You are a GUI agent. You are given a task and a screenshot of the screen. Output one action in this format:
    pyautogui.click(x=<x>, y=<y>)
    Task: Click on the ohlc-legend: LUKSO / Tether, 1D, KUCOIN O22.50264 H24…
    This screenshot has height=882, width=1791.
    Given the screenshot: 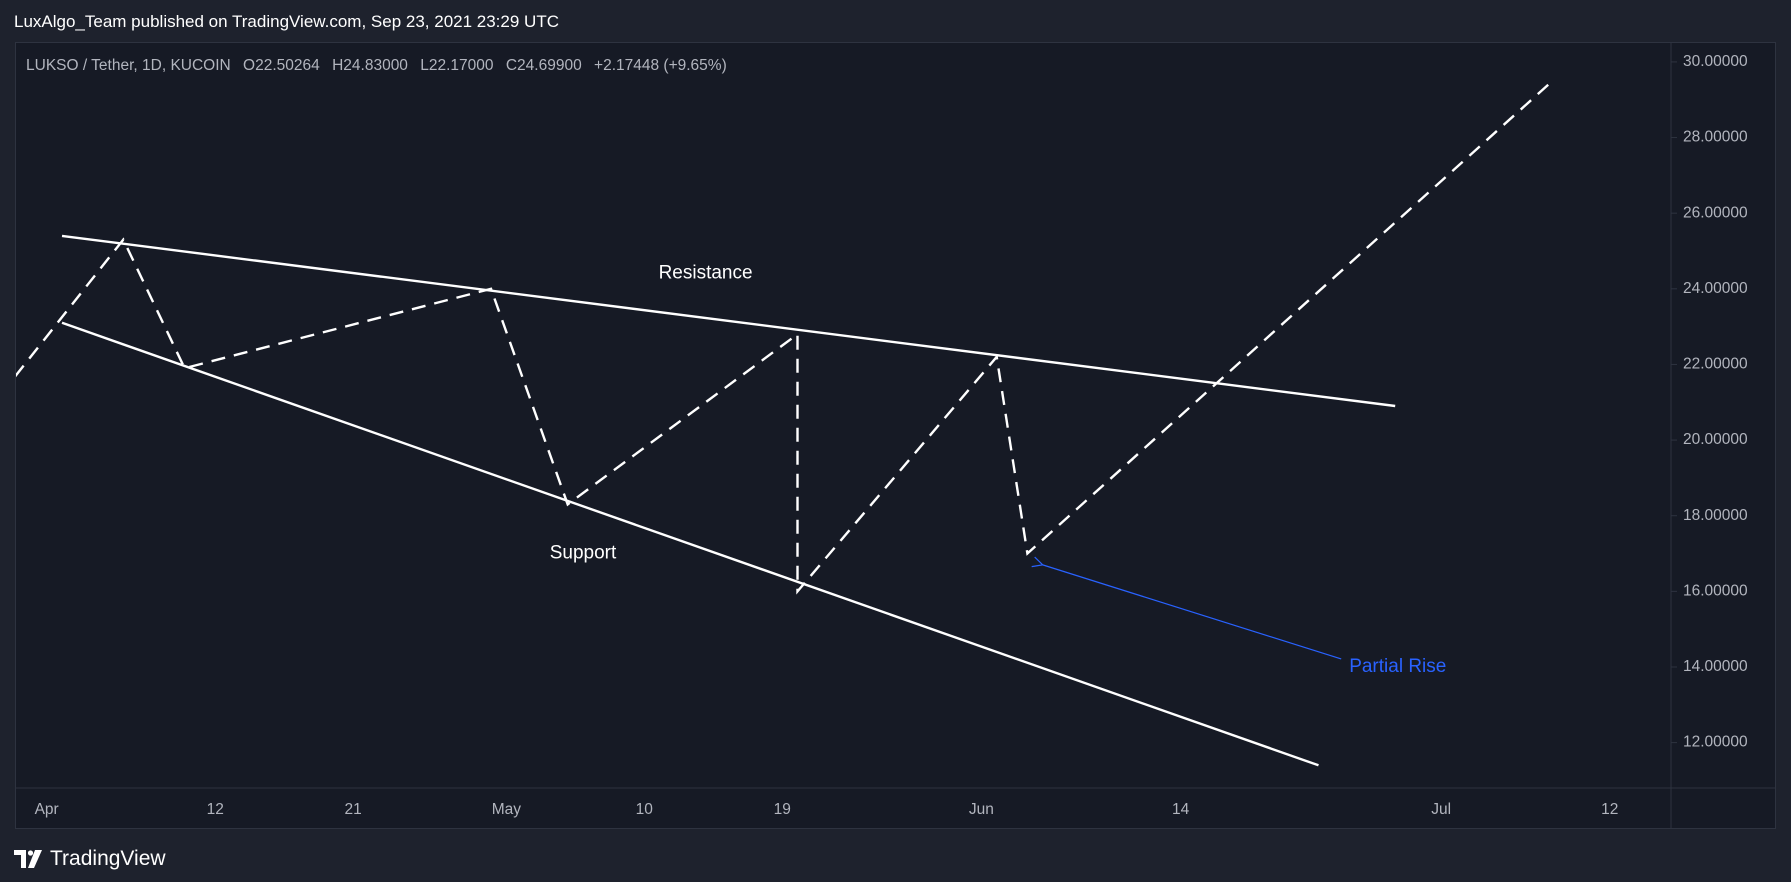 What is the action you would take?
    pyautogui.click(x=376, y=65)
    